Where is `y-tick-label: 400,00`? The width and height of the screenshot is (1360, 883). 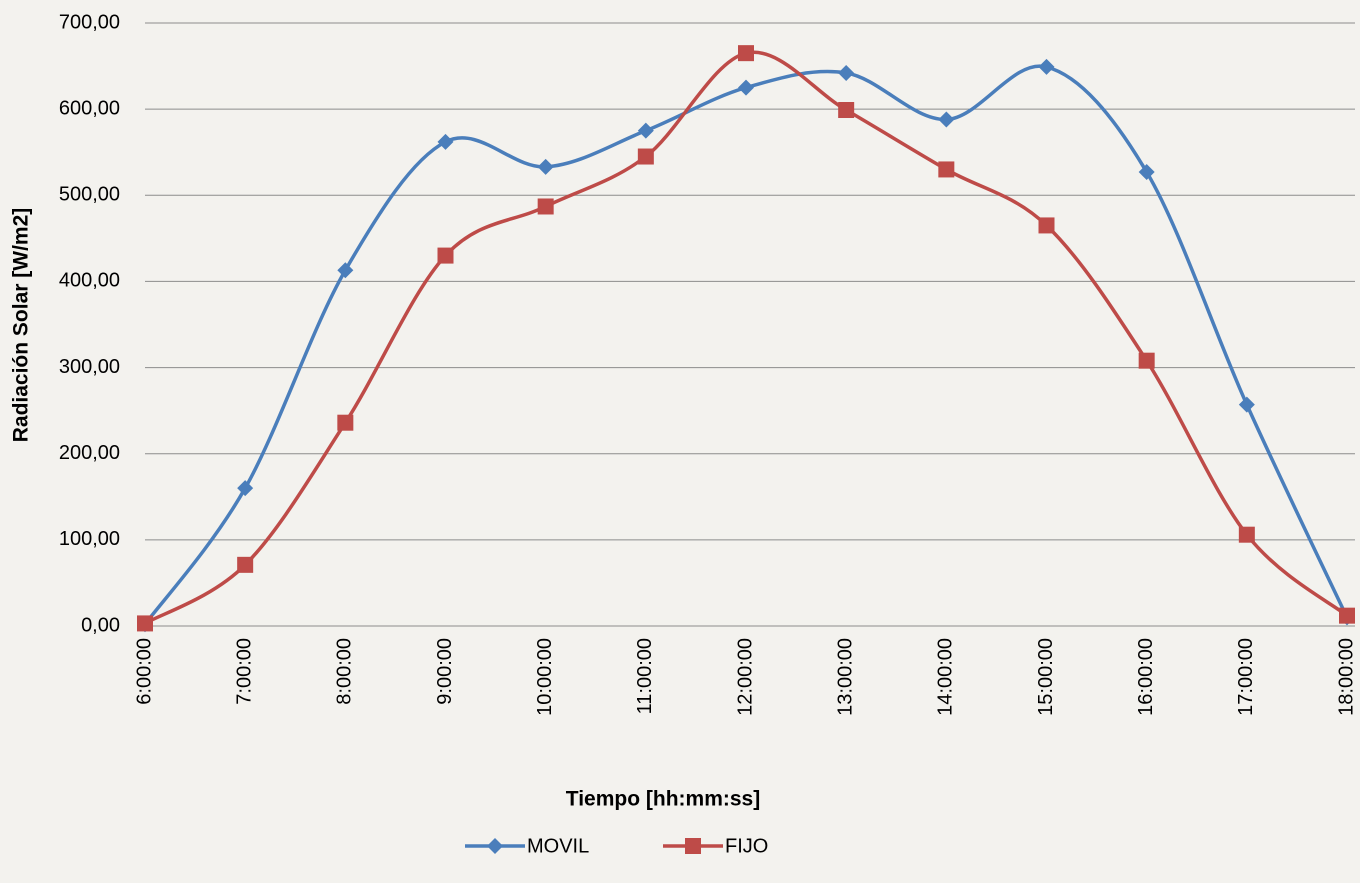 y-tick-label: 400,00 is located at coordinates (89, 281).